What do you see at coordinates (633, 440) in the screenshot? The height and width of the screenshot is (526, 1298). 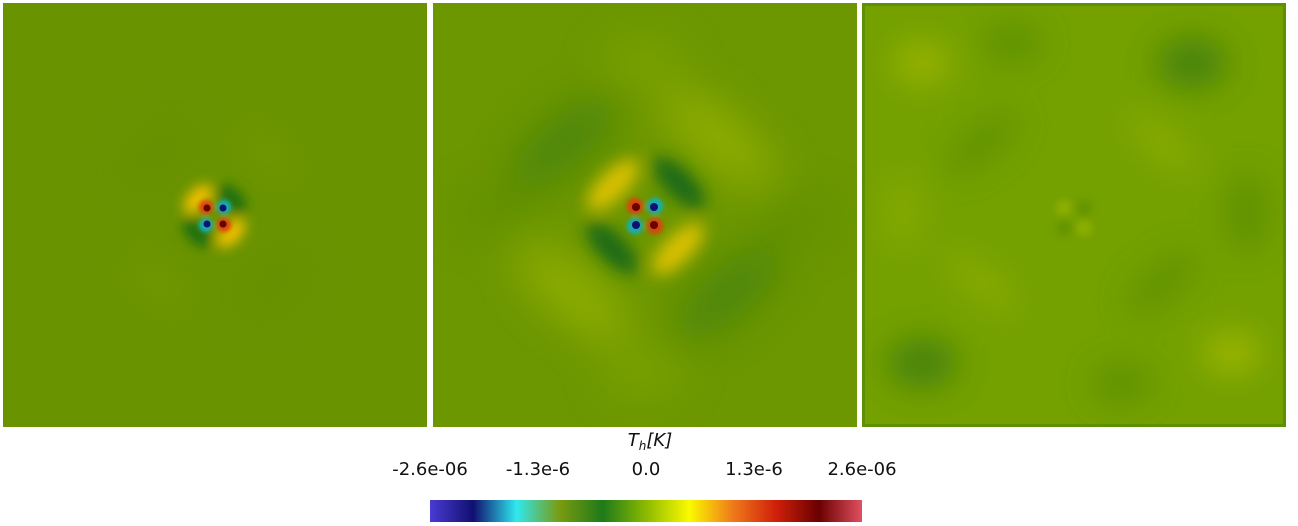 I see `colorbar-title-main: T` at bounding box center [633, 440].